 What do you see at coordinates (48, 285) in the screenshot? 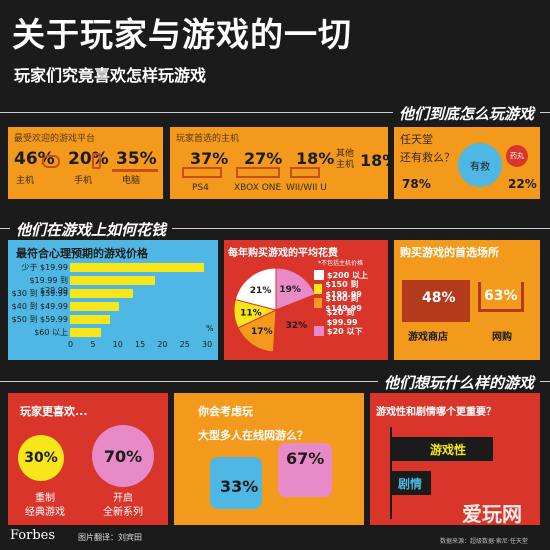
I see `price-category-label: $19.99 到 $29.99` at bounding box center [48, 285].